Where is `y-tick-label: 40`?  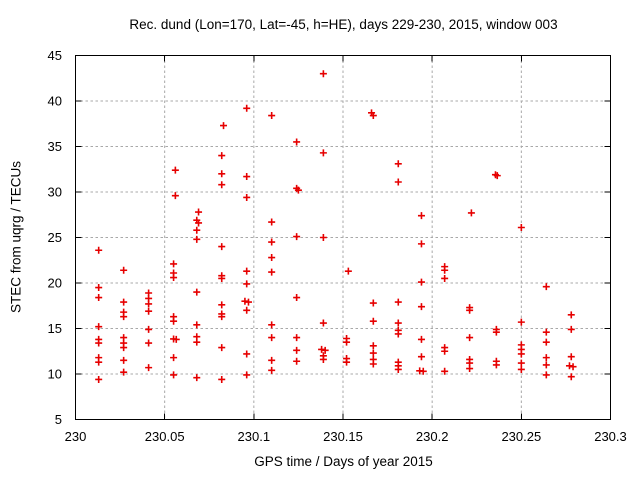 y-tick-label: 40 is located at coordinates (55, 101).